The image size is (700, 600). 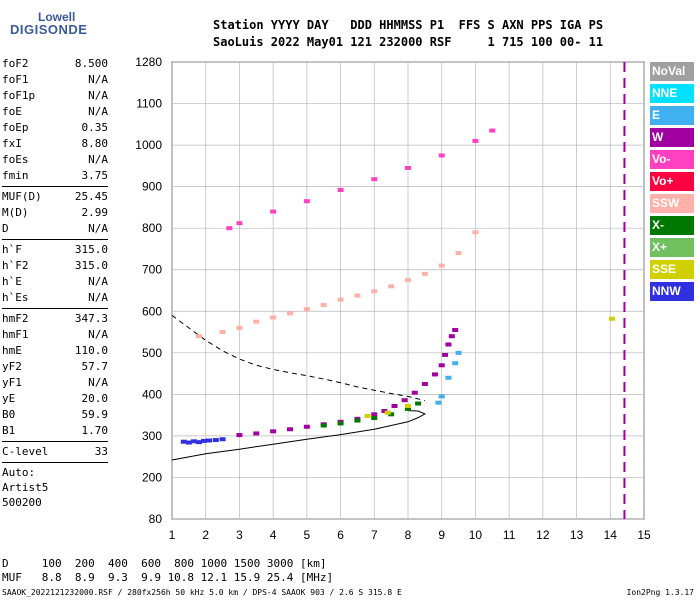 I want to click on param-label: foF1p, so click(x=19, y=95).